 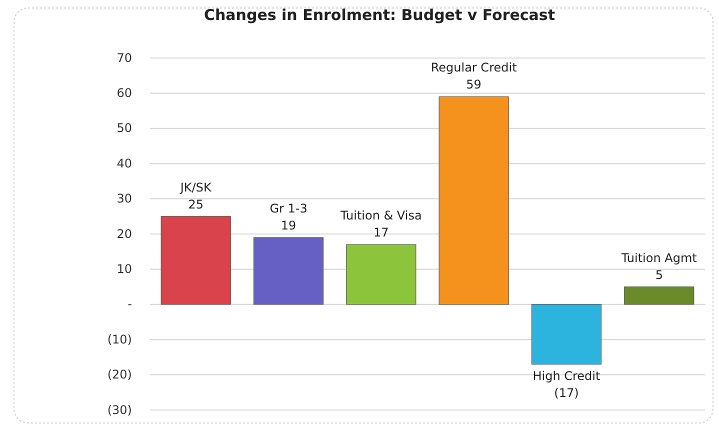 What do you see at coordinates (124, 233) in the screenshot?
I see `y-tick-label: 20` at bounding box center [124, 233].